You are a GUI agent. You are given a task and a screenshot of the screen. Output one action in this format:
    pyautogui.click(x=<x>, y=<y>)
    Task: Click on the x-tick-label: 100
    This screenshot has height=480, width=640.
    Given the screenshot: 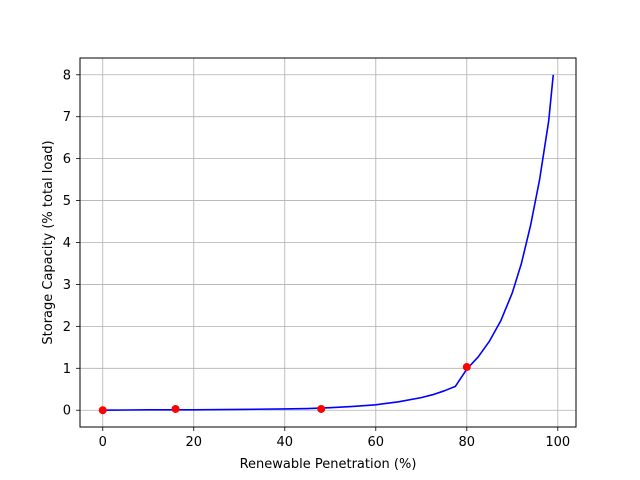 What is the action you would take?
    pyautogui.click(x=557, y=442)
    